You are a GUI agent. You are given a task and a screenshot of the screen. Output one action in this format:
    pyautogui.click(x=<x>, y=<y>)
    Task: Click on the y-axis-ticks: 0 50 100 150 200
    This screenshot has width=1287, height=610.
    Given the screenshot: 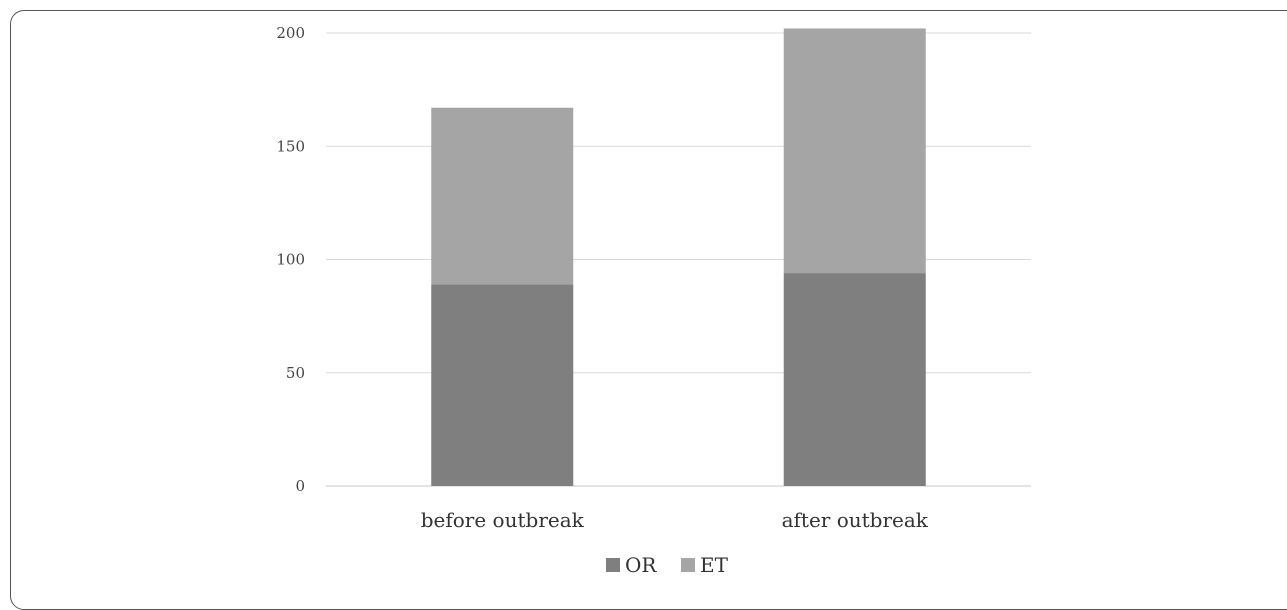 What is the action you would take?
    pyautogui.click(x=290, y=259)
    